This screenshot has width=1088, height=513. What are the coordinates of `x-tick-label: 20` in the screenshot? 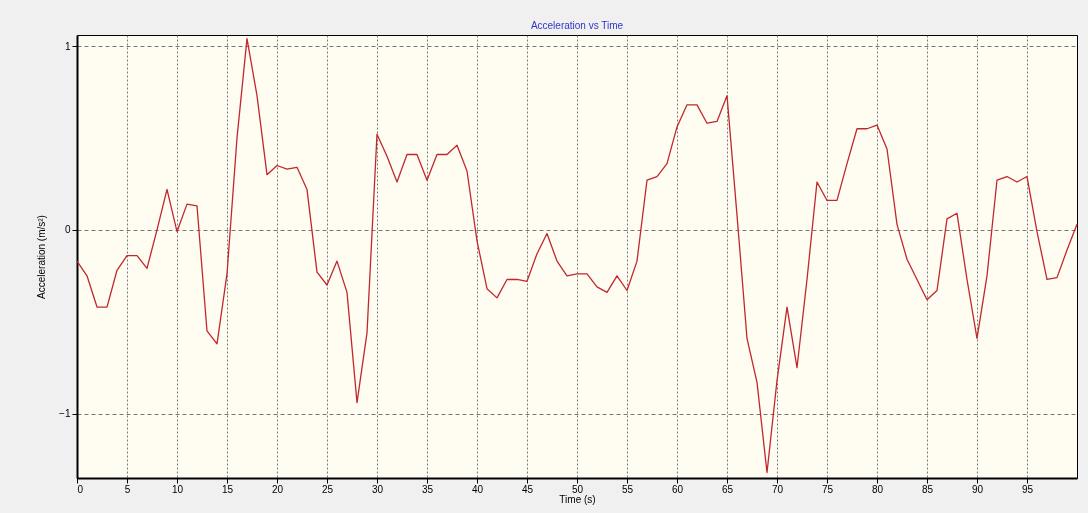 It's located at (277, 489).